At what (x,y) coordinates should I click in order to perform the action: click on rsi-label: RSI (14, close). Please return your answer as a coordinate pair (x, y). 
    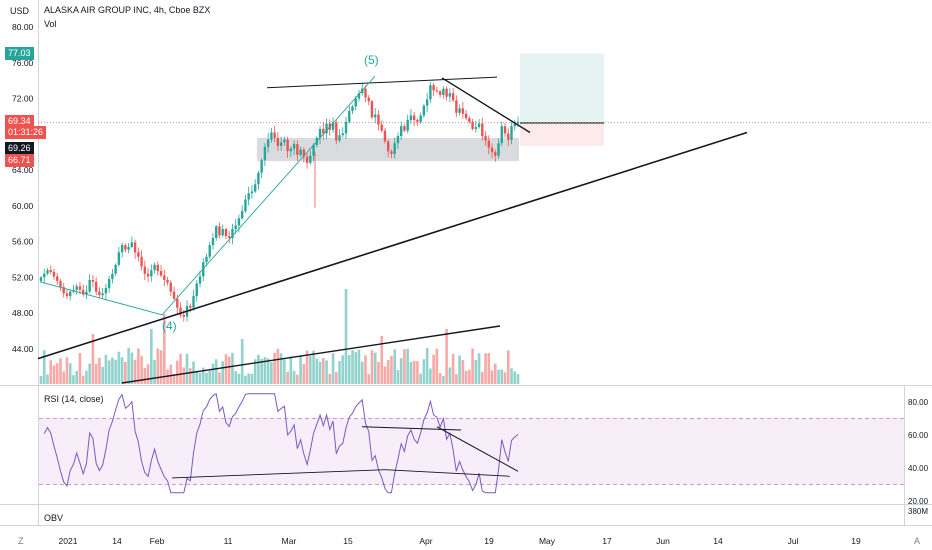
    Looking at the image, I should click on (74, 399).